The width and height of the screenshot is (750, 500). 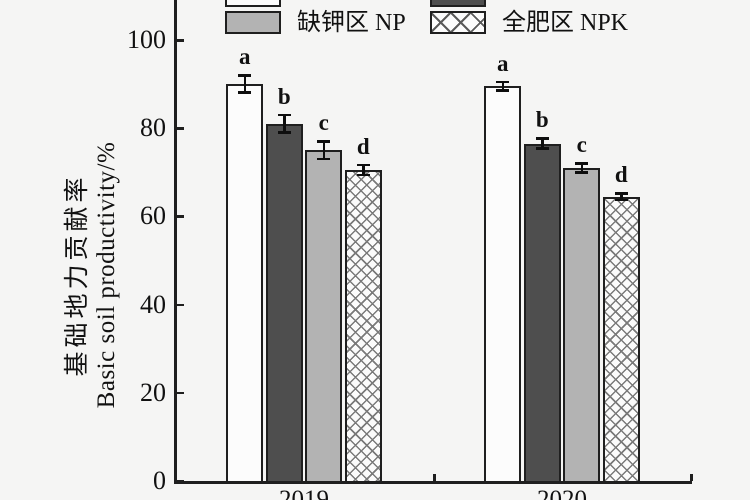 What do you see at coordinates (159, 480) in the screenshot?
I see `y-tick-label: 0` at bounding box center [159, 480].